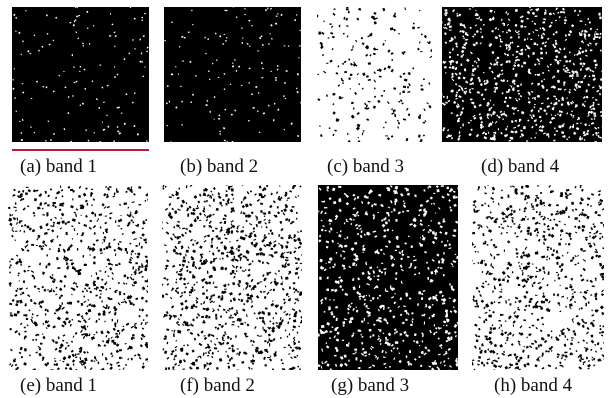 Image resolution: width=611 pixels, height=398 pixels. I want to click on caption-c: (c) band 3, so click(366, 166).